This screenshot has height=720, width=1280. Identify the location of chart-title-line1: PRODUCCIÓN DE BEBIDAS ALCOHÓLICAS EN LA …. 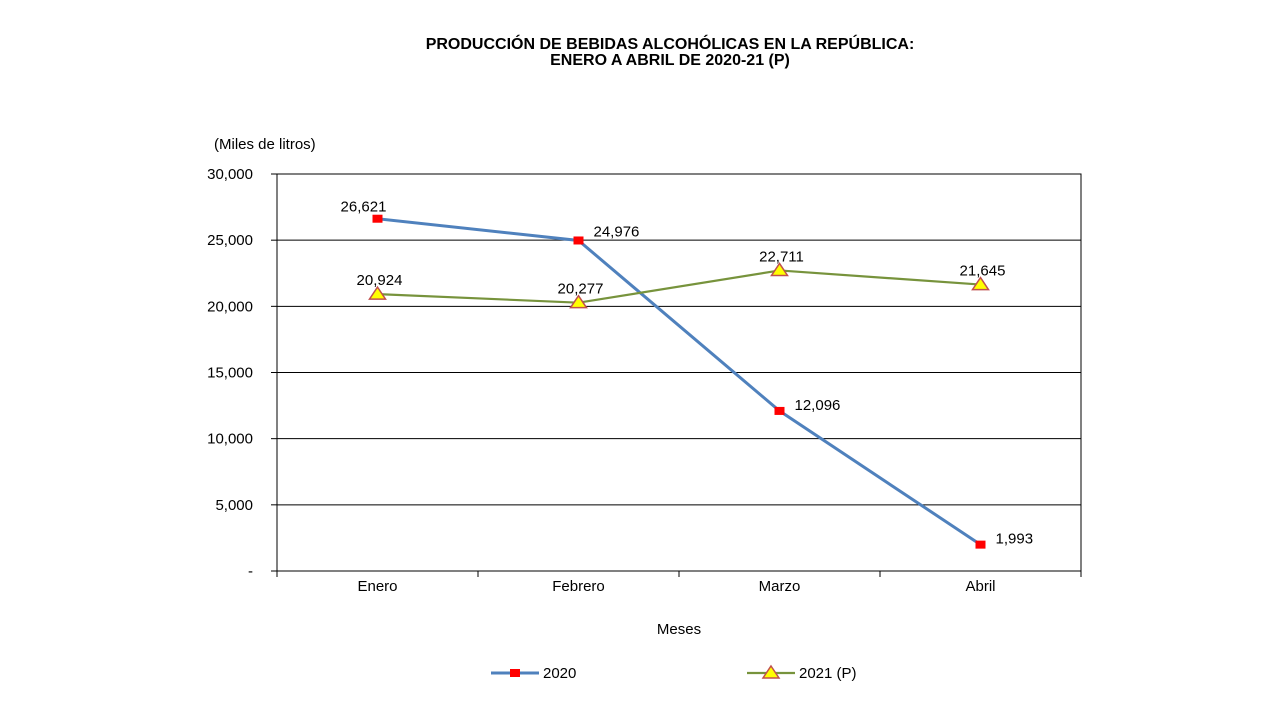
(670, 44).